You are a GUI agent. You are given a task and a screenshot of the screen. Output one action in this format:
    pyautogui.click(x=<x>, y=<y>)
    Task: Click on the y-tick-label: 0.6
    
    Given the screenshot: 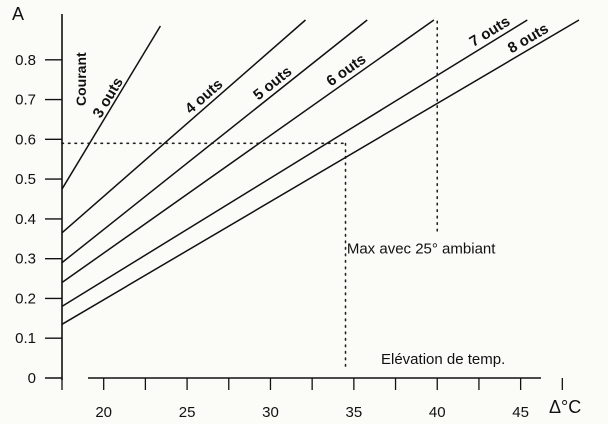 What is the action you would take?
    pyautogui.click(x=25, y=139)
    